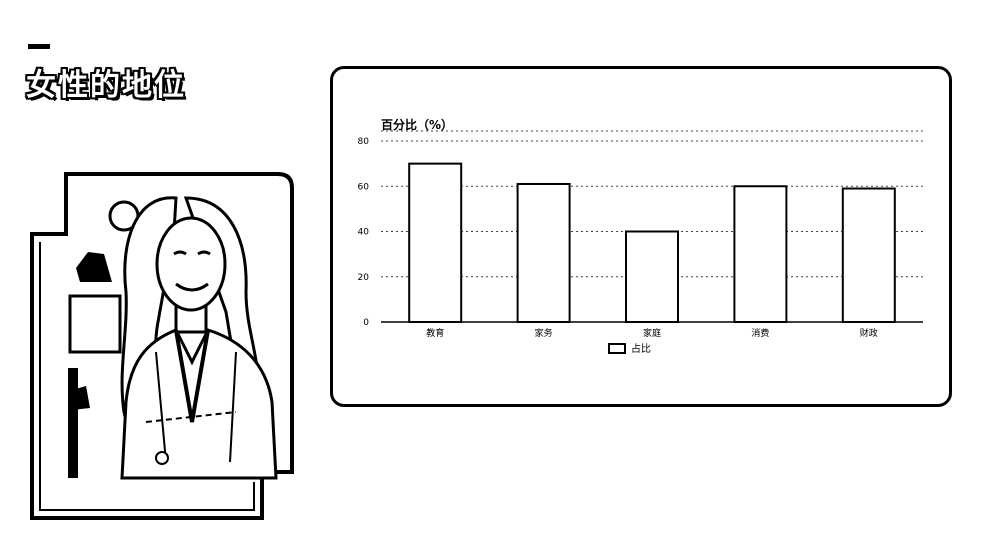  Describe the element at coordinates (191, 264) in the screenshot. I see `face` at that location.